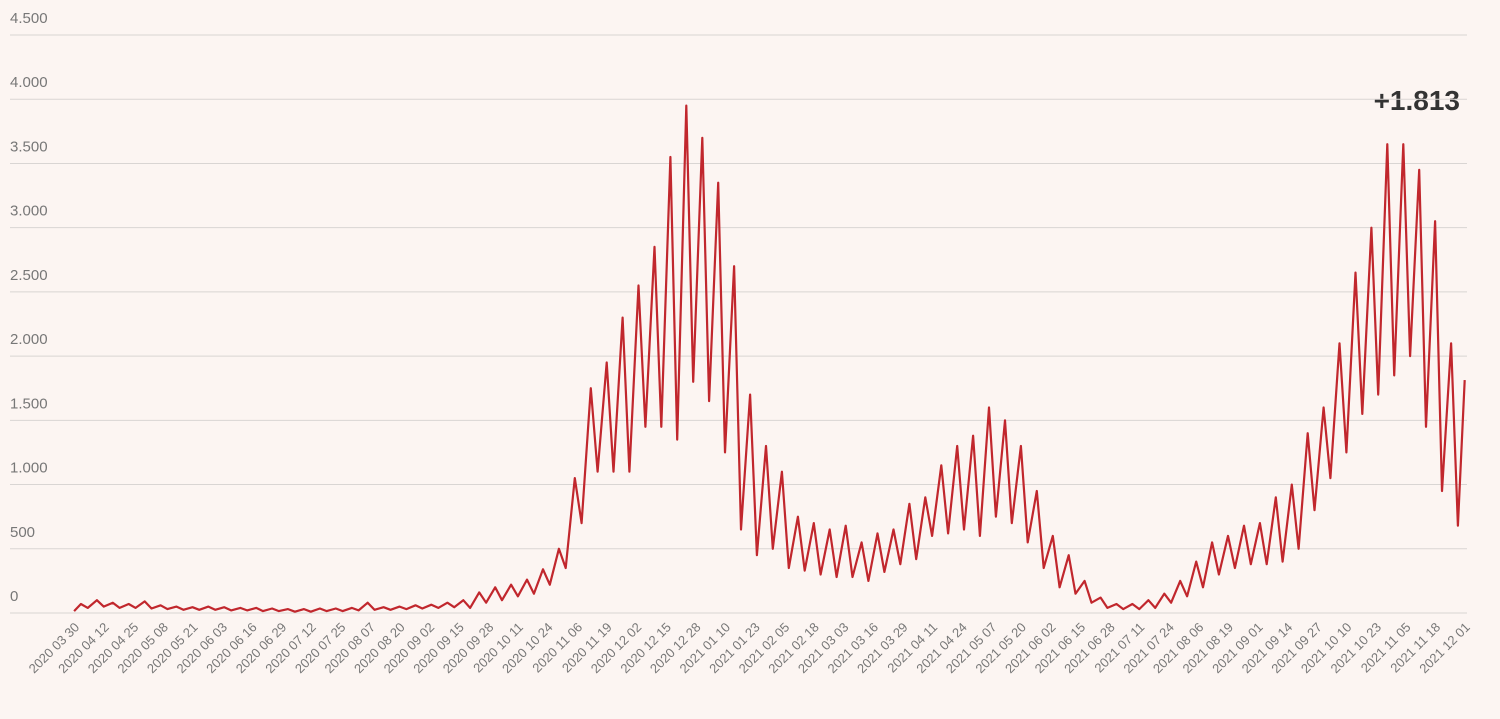 This screenshot has width=1500, height=719. I want to click on y-tick-label: 1.000, so click(29, 468).